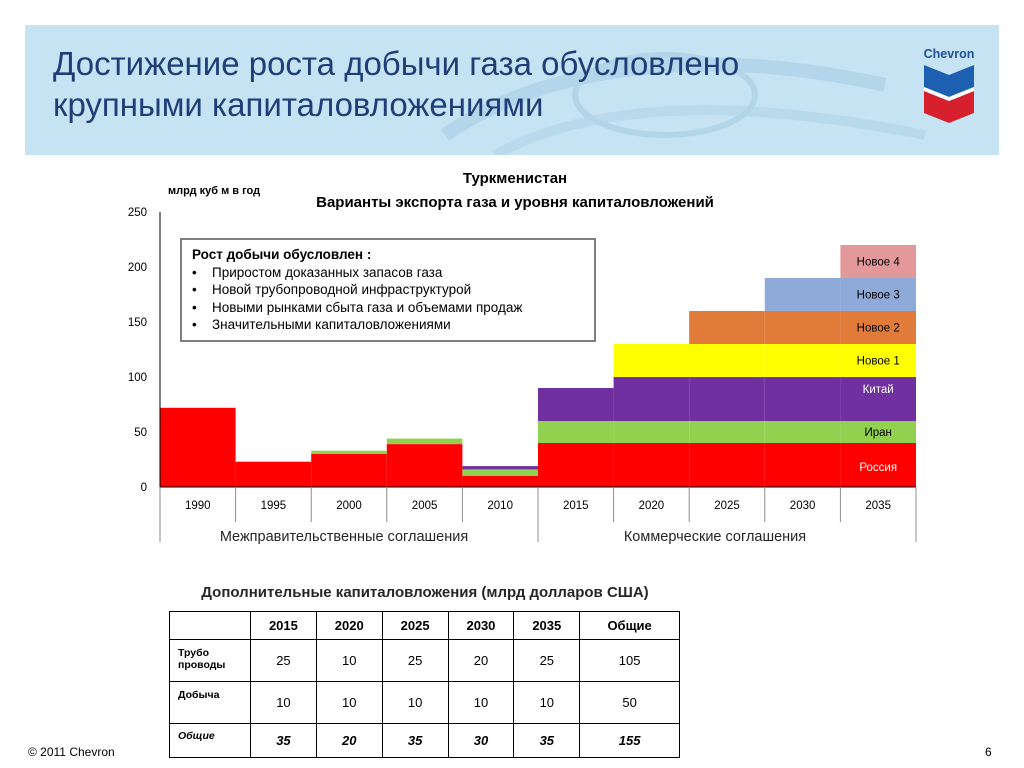  I want to click on page-number: 6, so click(988, 752).